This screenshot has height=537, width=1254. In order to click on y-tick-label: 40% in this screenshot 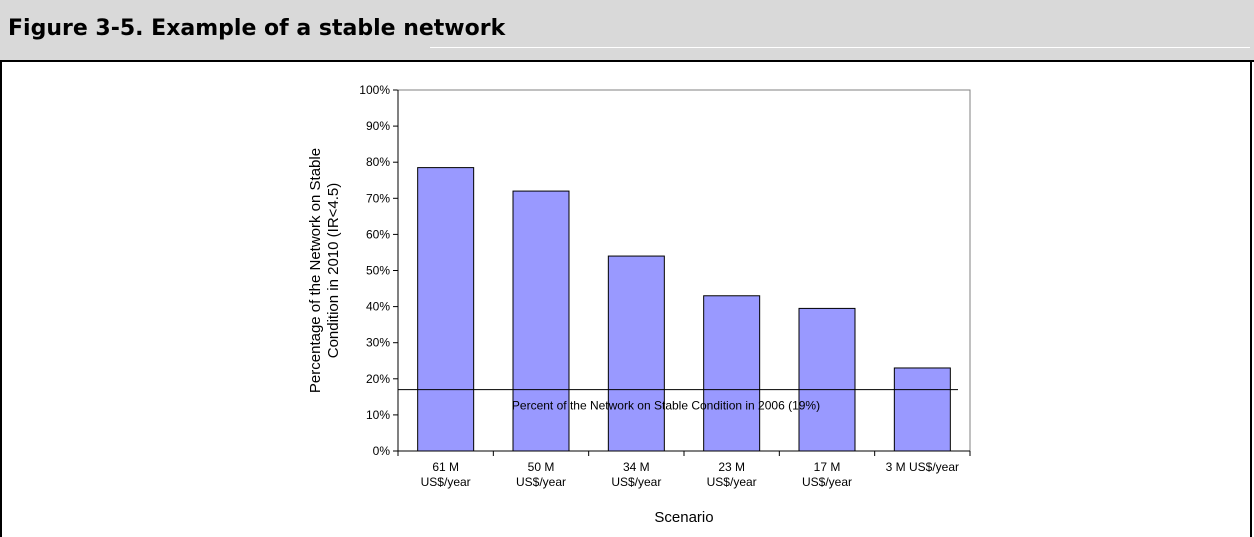, I will do `click(378, 307)`.